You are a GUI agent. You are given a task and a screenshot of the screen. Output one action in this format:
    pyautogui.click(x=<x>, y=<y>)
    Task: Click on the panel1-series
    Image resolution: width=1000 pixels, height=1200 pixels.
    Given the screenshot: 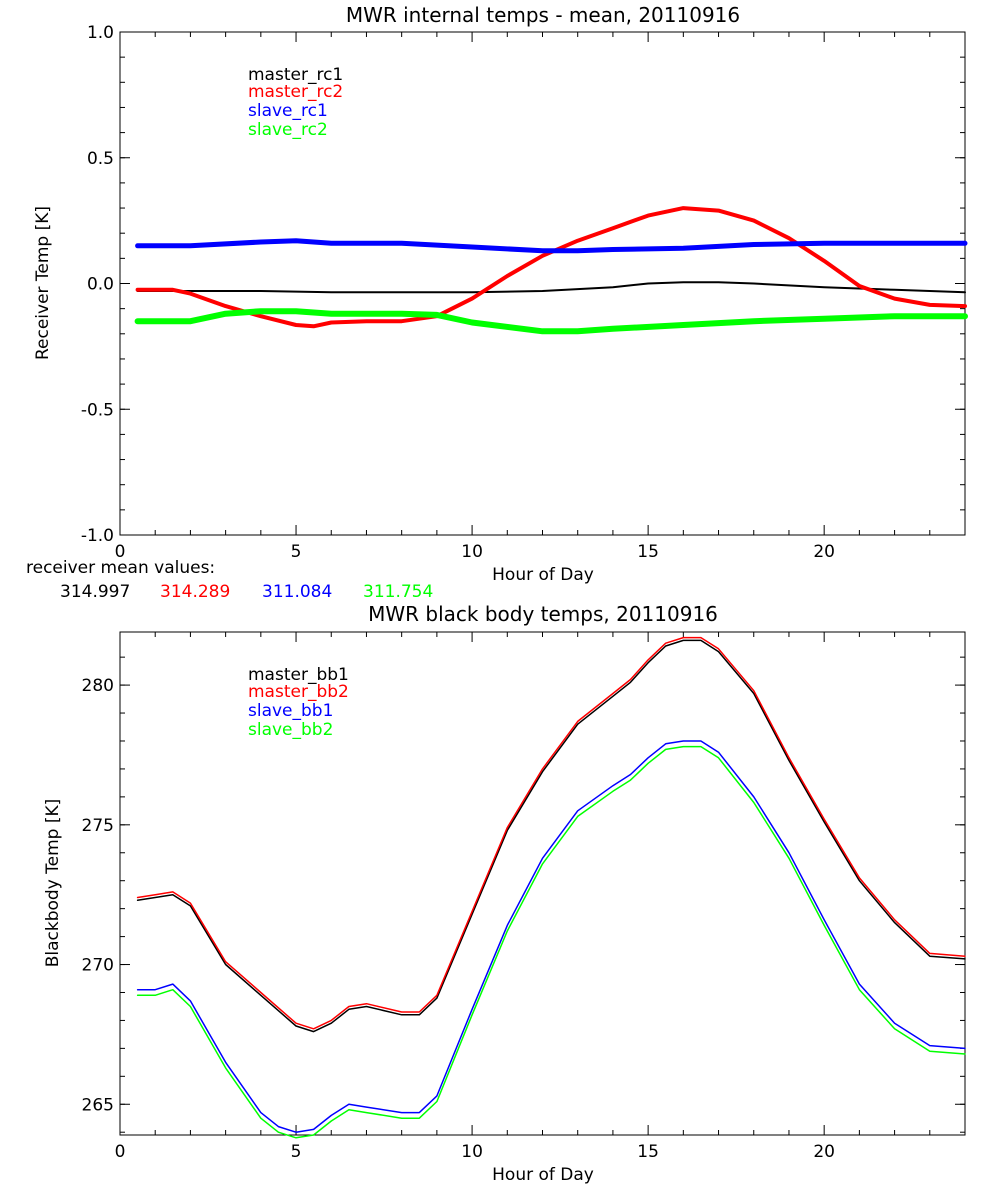 What is the action you would take?
    pyautogui.click(x=551, y=270)
    